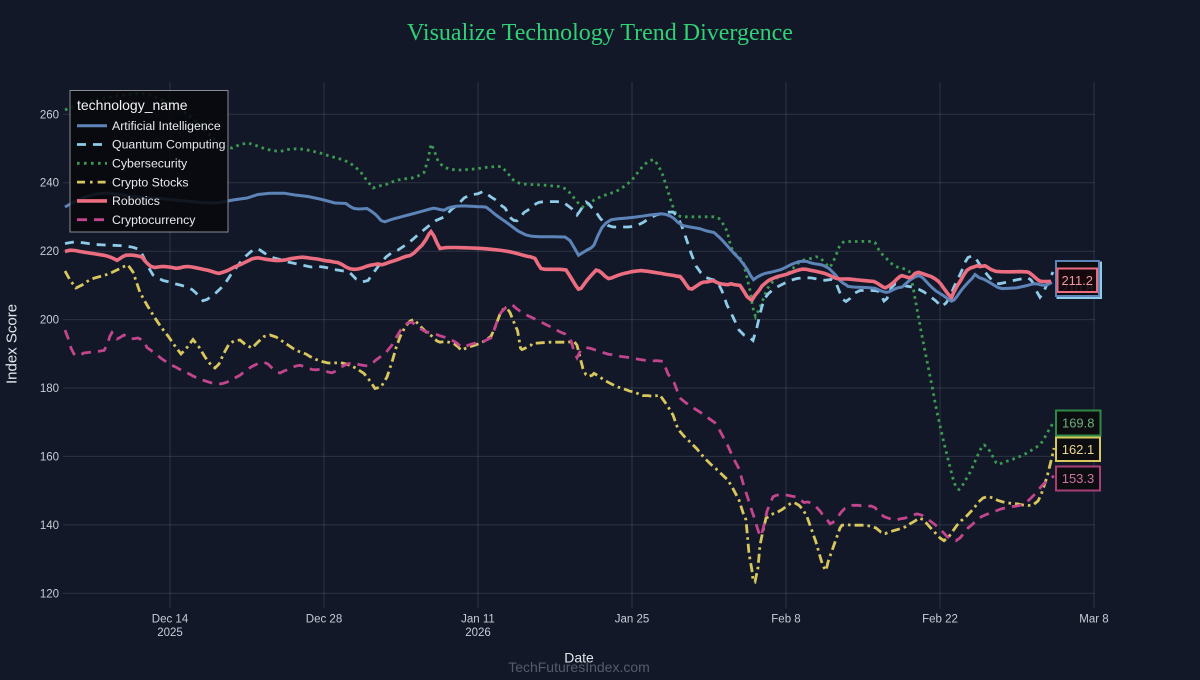 The width and height of the screenshot is (1200, 680). I want to click on svg-text: Artificial Intelligence, so click(166, 126).